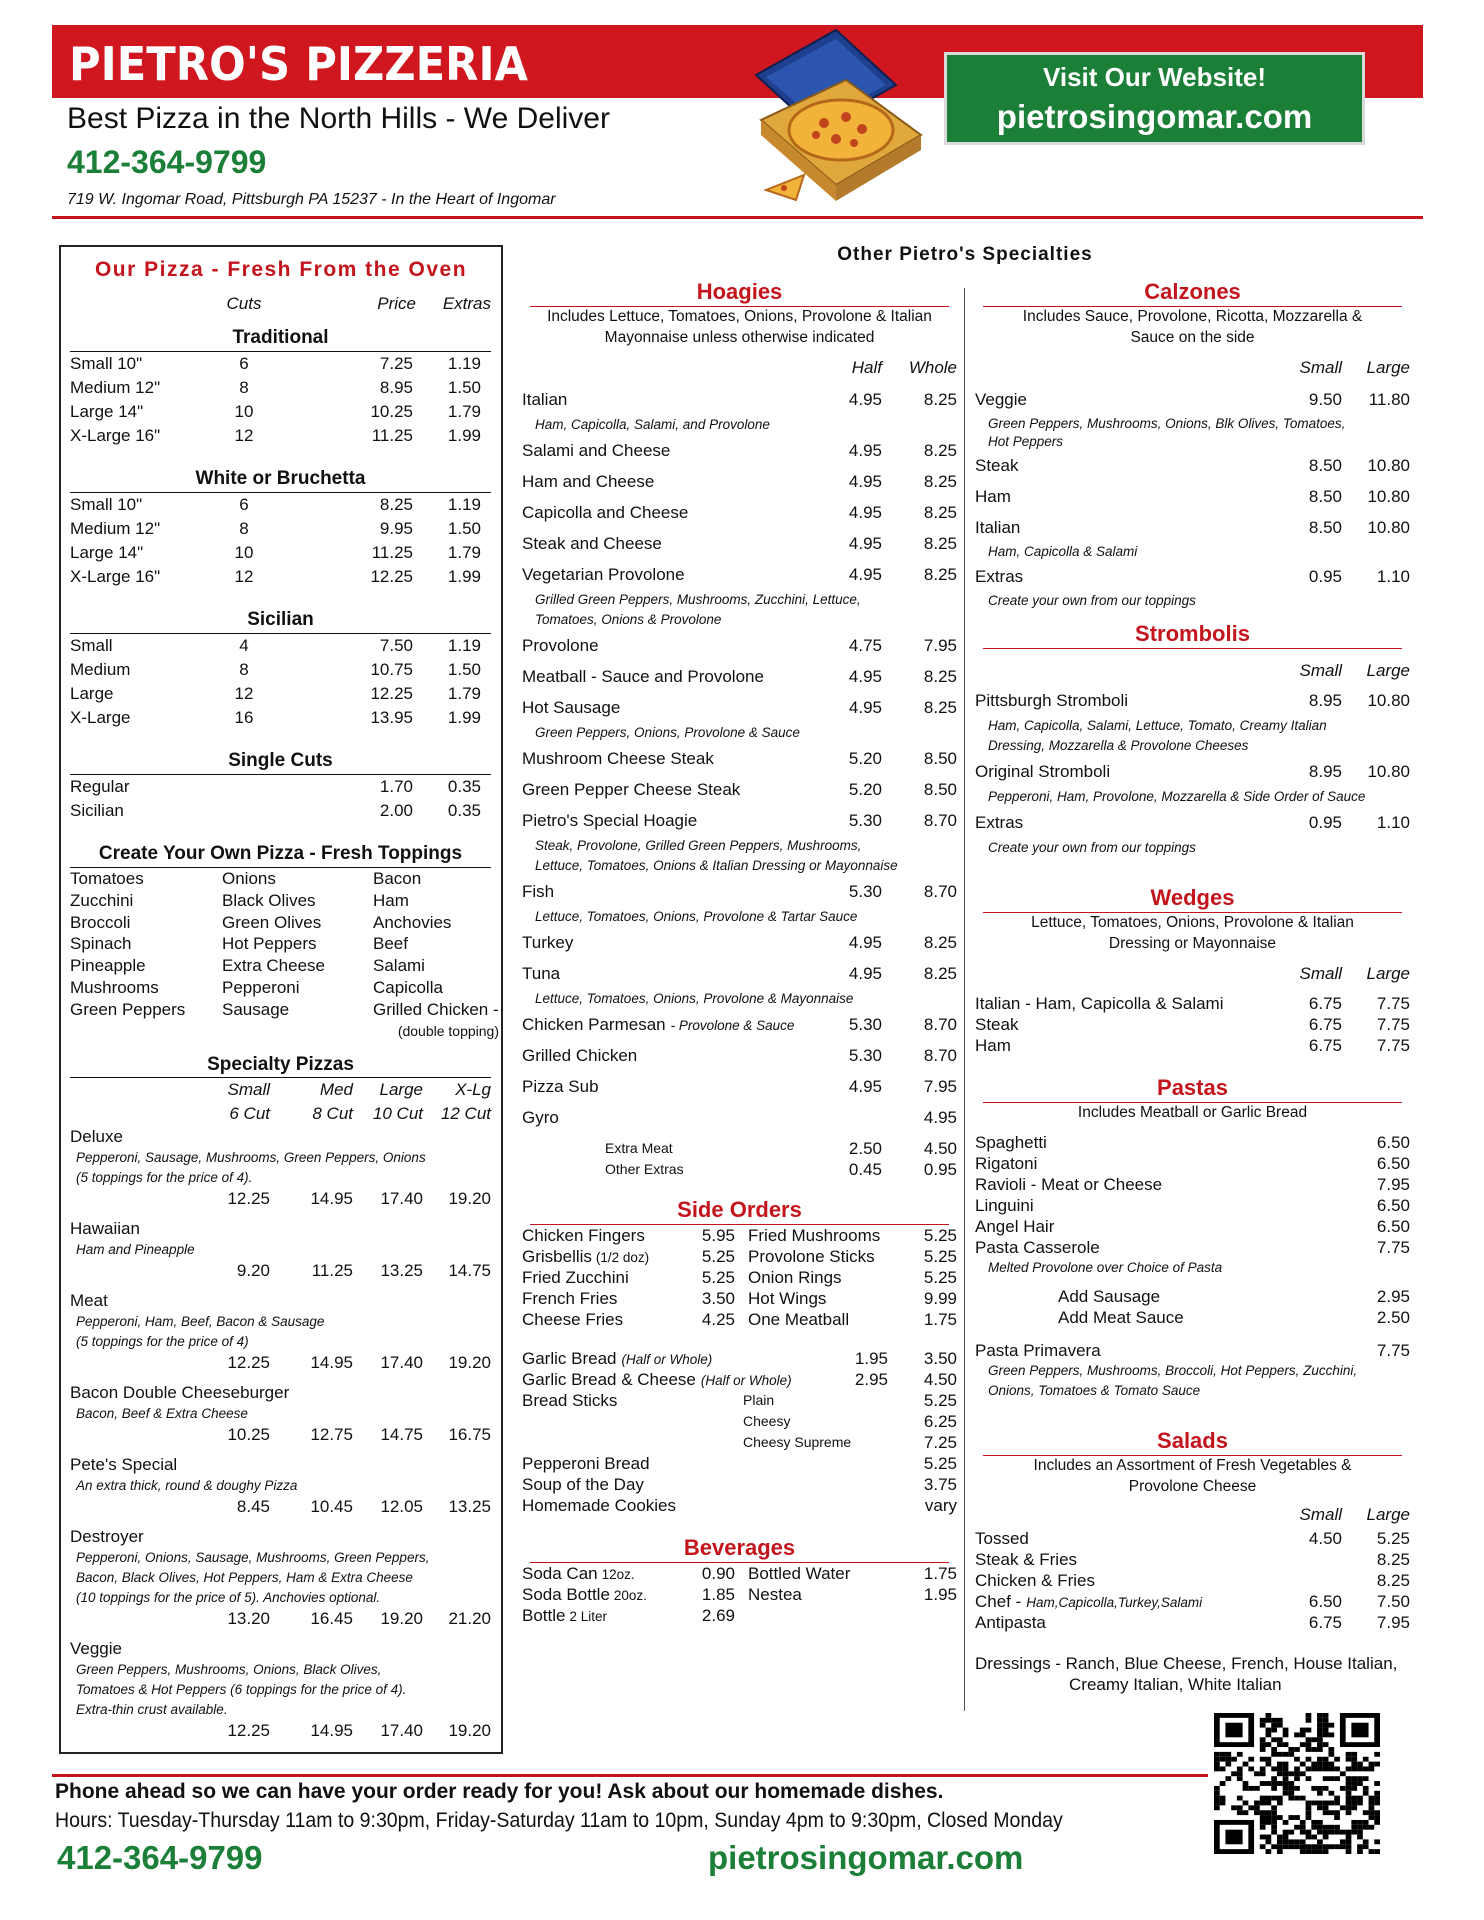 The height and width of the screenshot is (1920, 1484). What do you see at coordinates (1154, 116) in the screenshot?
I see `website-button-url: pietrosingomar.com` at bounding box center [1154, 116].